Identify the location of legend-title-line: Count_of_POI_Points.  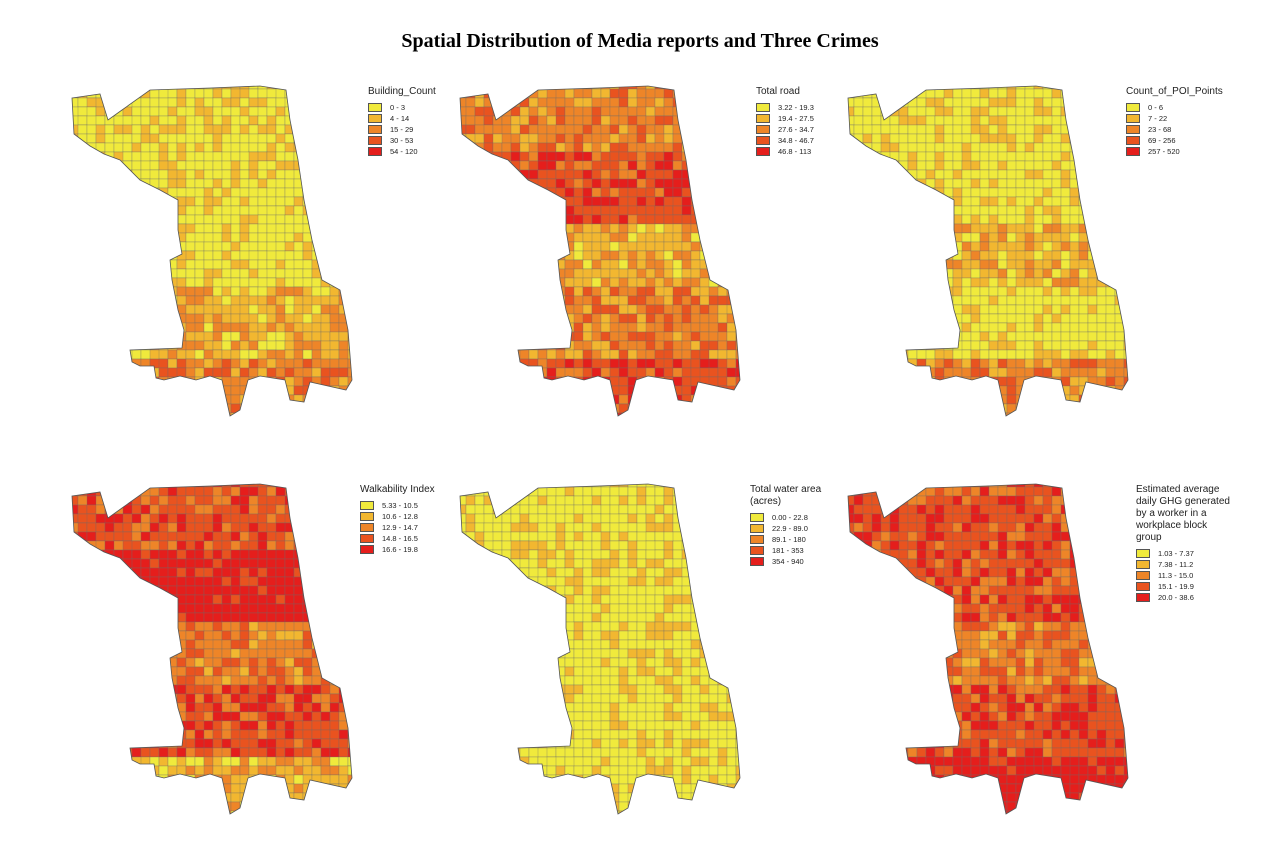
(1174, 91).